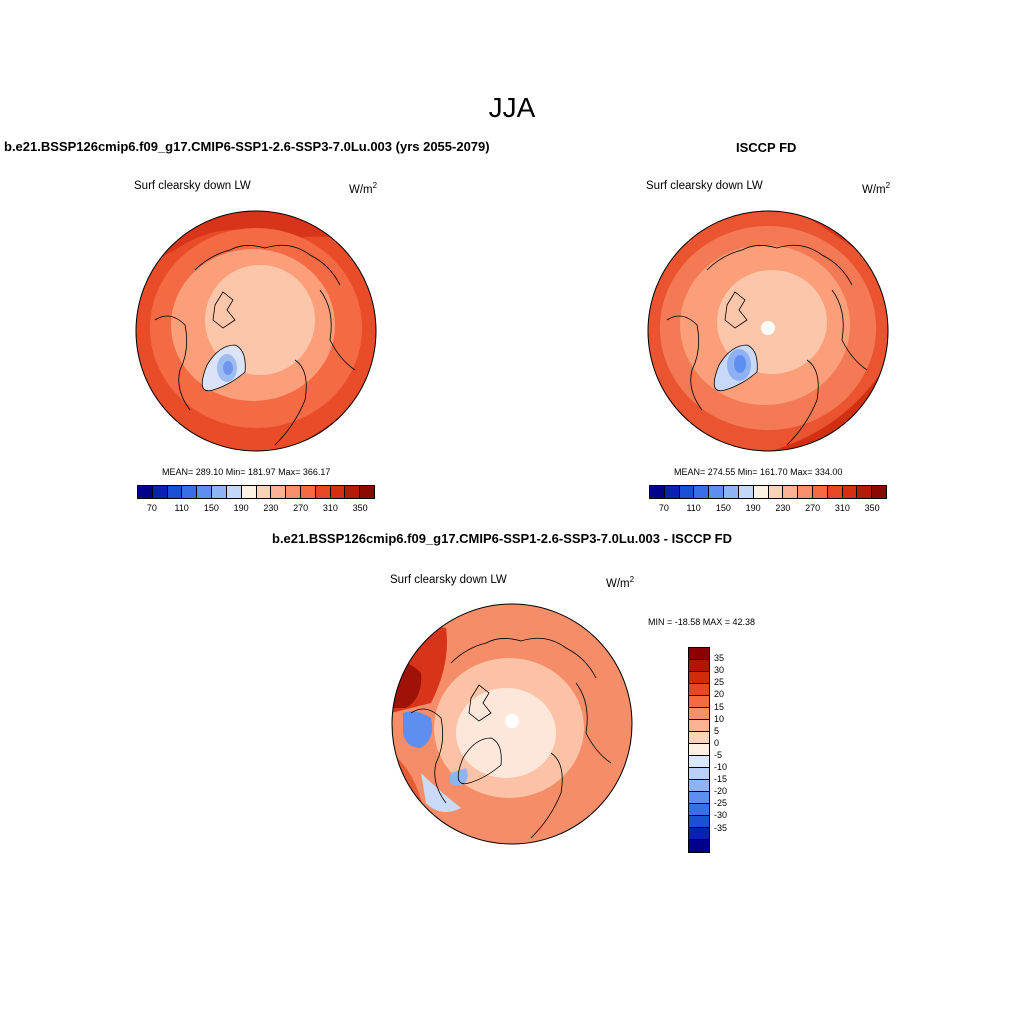  What do you see at coordinates (702, 622) in the screenshot?
I see `diff-stats: MIN = -18.58 MAX = 42.38` at bounding box center [702, 622].